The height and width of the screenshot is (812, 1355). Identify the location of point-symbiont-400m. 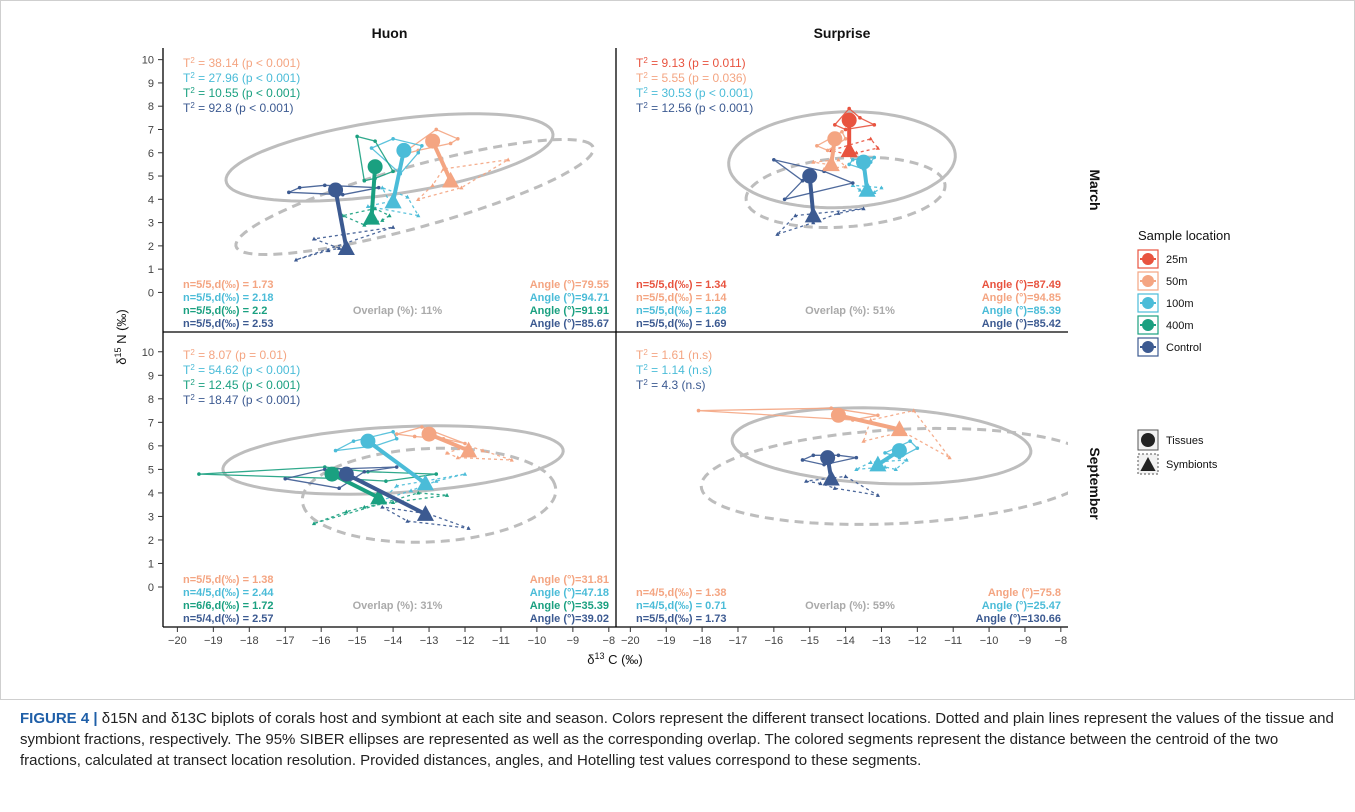
(418, 492).